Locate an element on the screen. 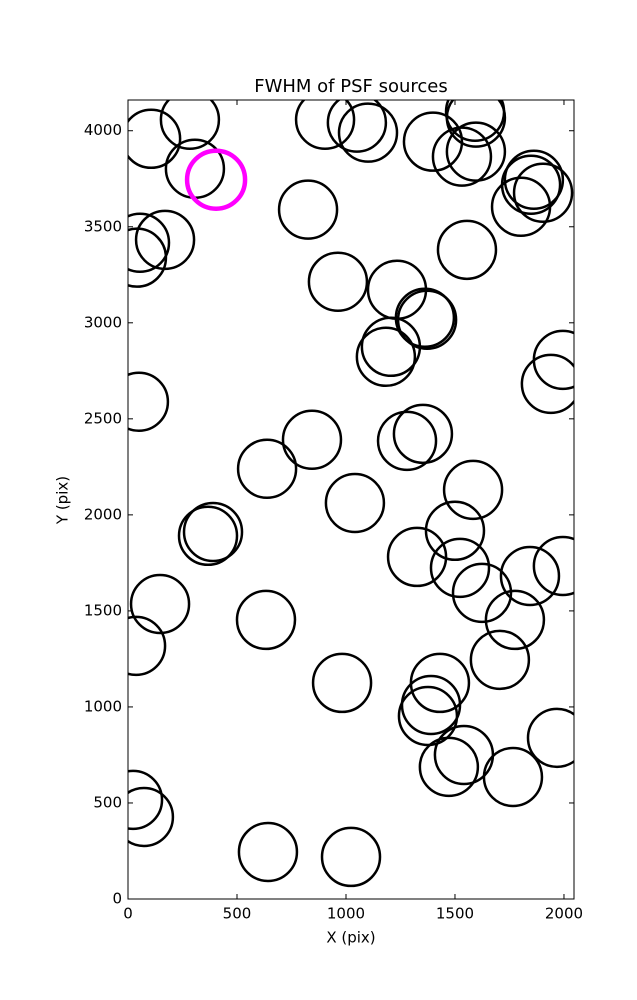  x-tick-label: 2000 is located at coordinates (564, 914).